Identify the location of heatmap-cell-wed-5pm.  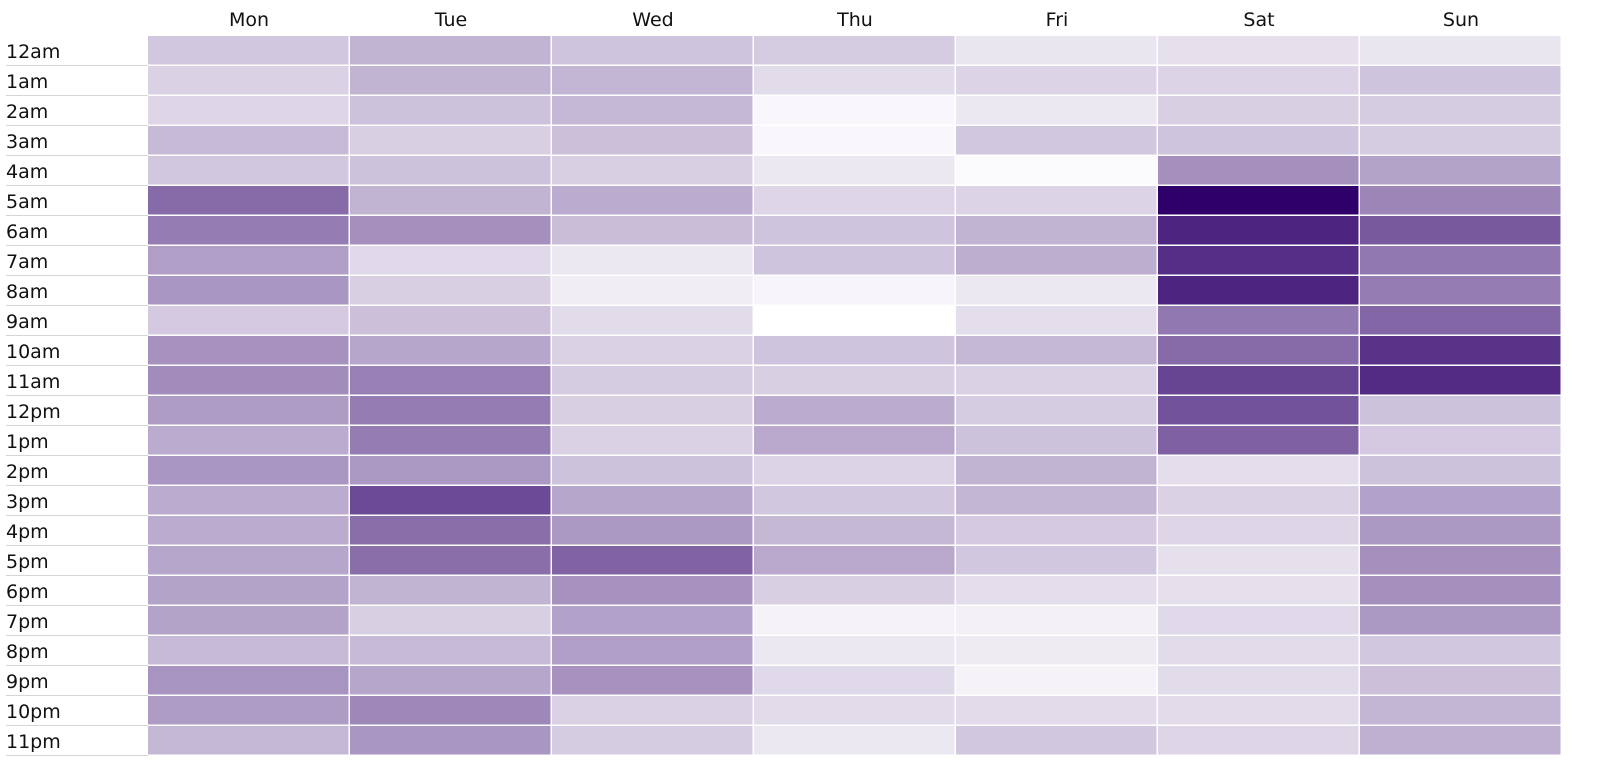
(652, 560).